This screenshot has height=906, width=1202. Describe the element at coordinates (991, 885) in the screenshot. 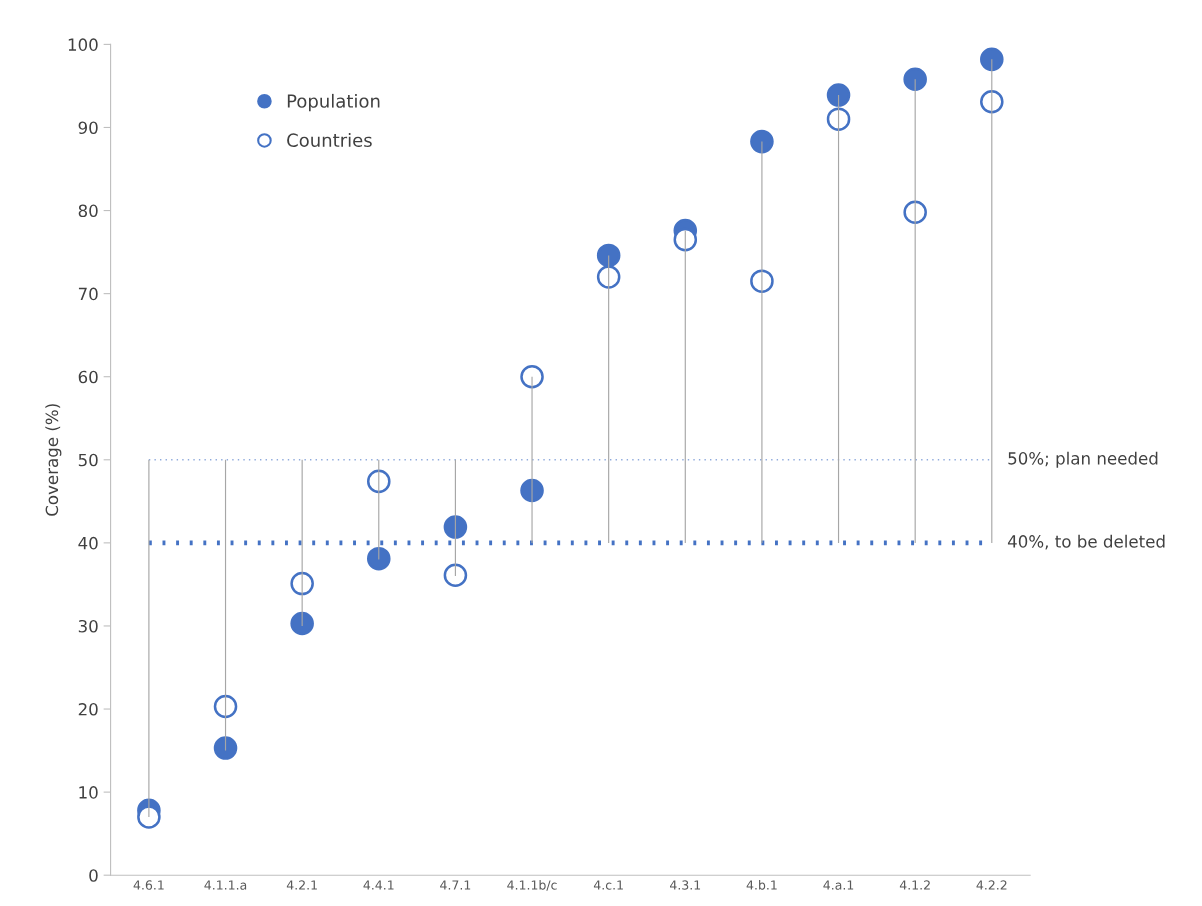

I see `x-tick-label: 4.2.2` at that location.